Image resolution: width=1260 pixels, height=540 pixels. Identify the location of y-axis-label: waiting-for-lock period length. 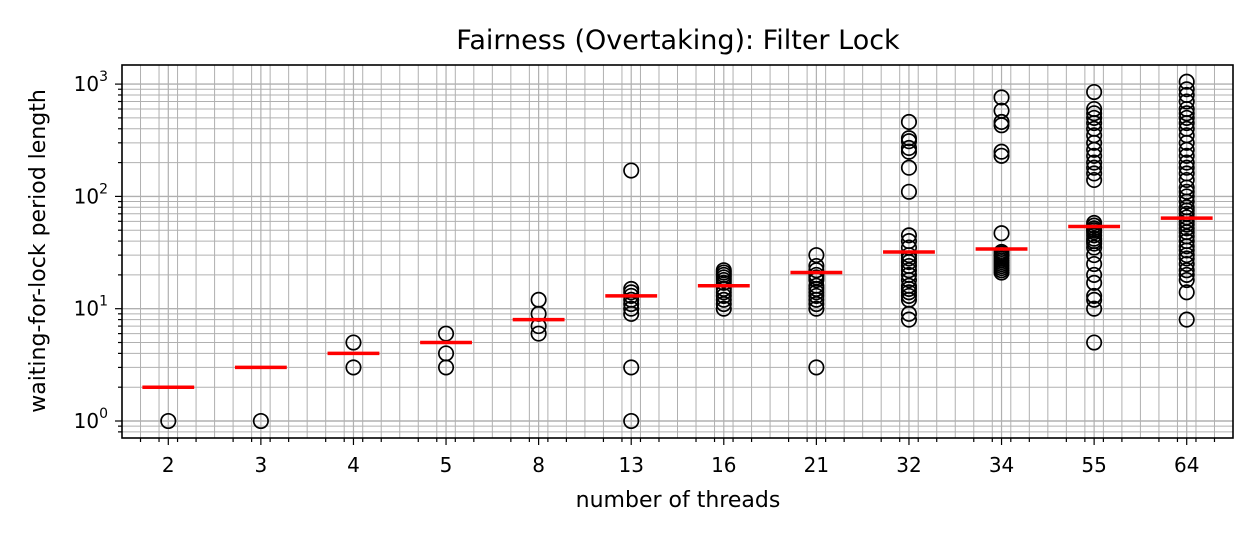
(38, 251).